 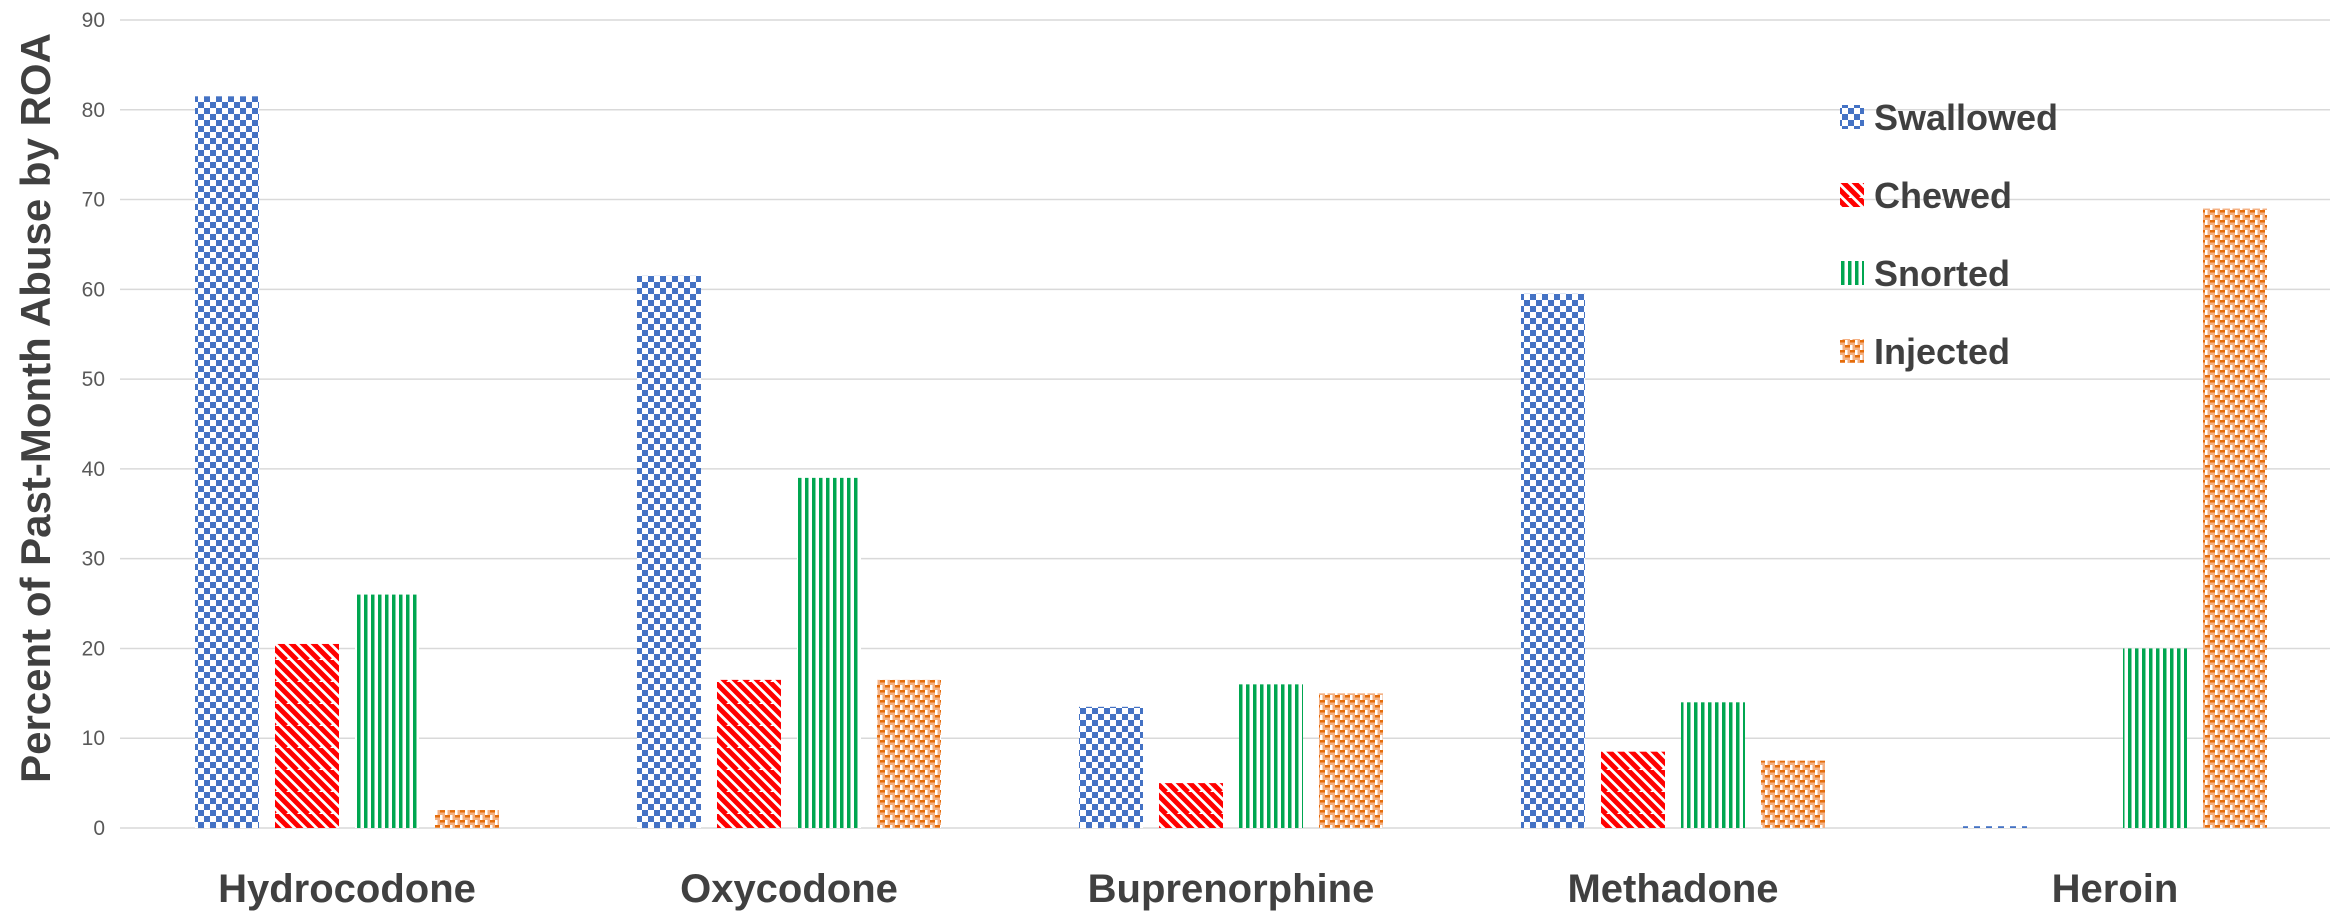 What do you see at coordinates (1995, 827) in the screenshot?
I see `bar-heroin-swallowed` at bounding box center [1995, 827].